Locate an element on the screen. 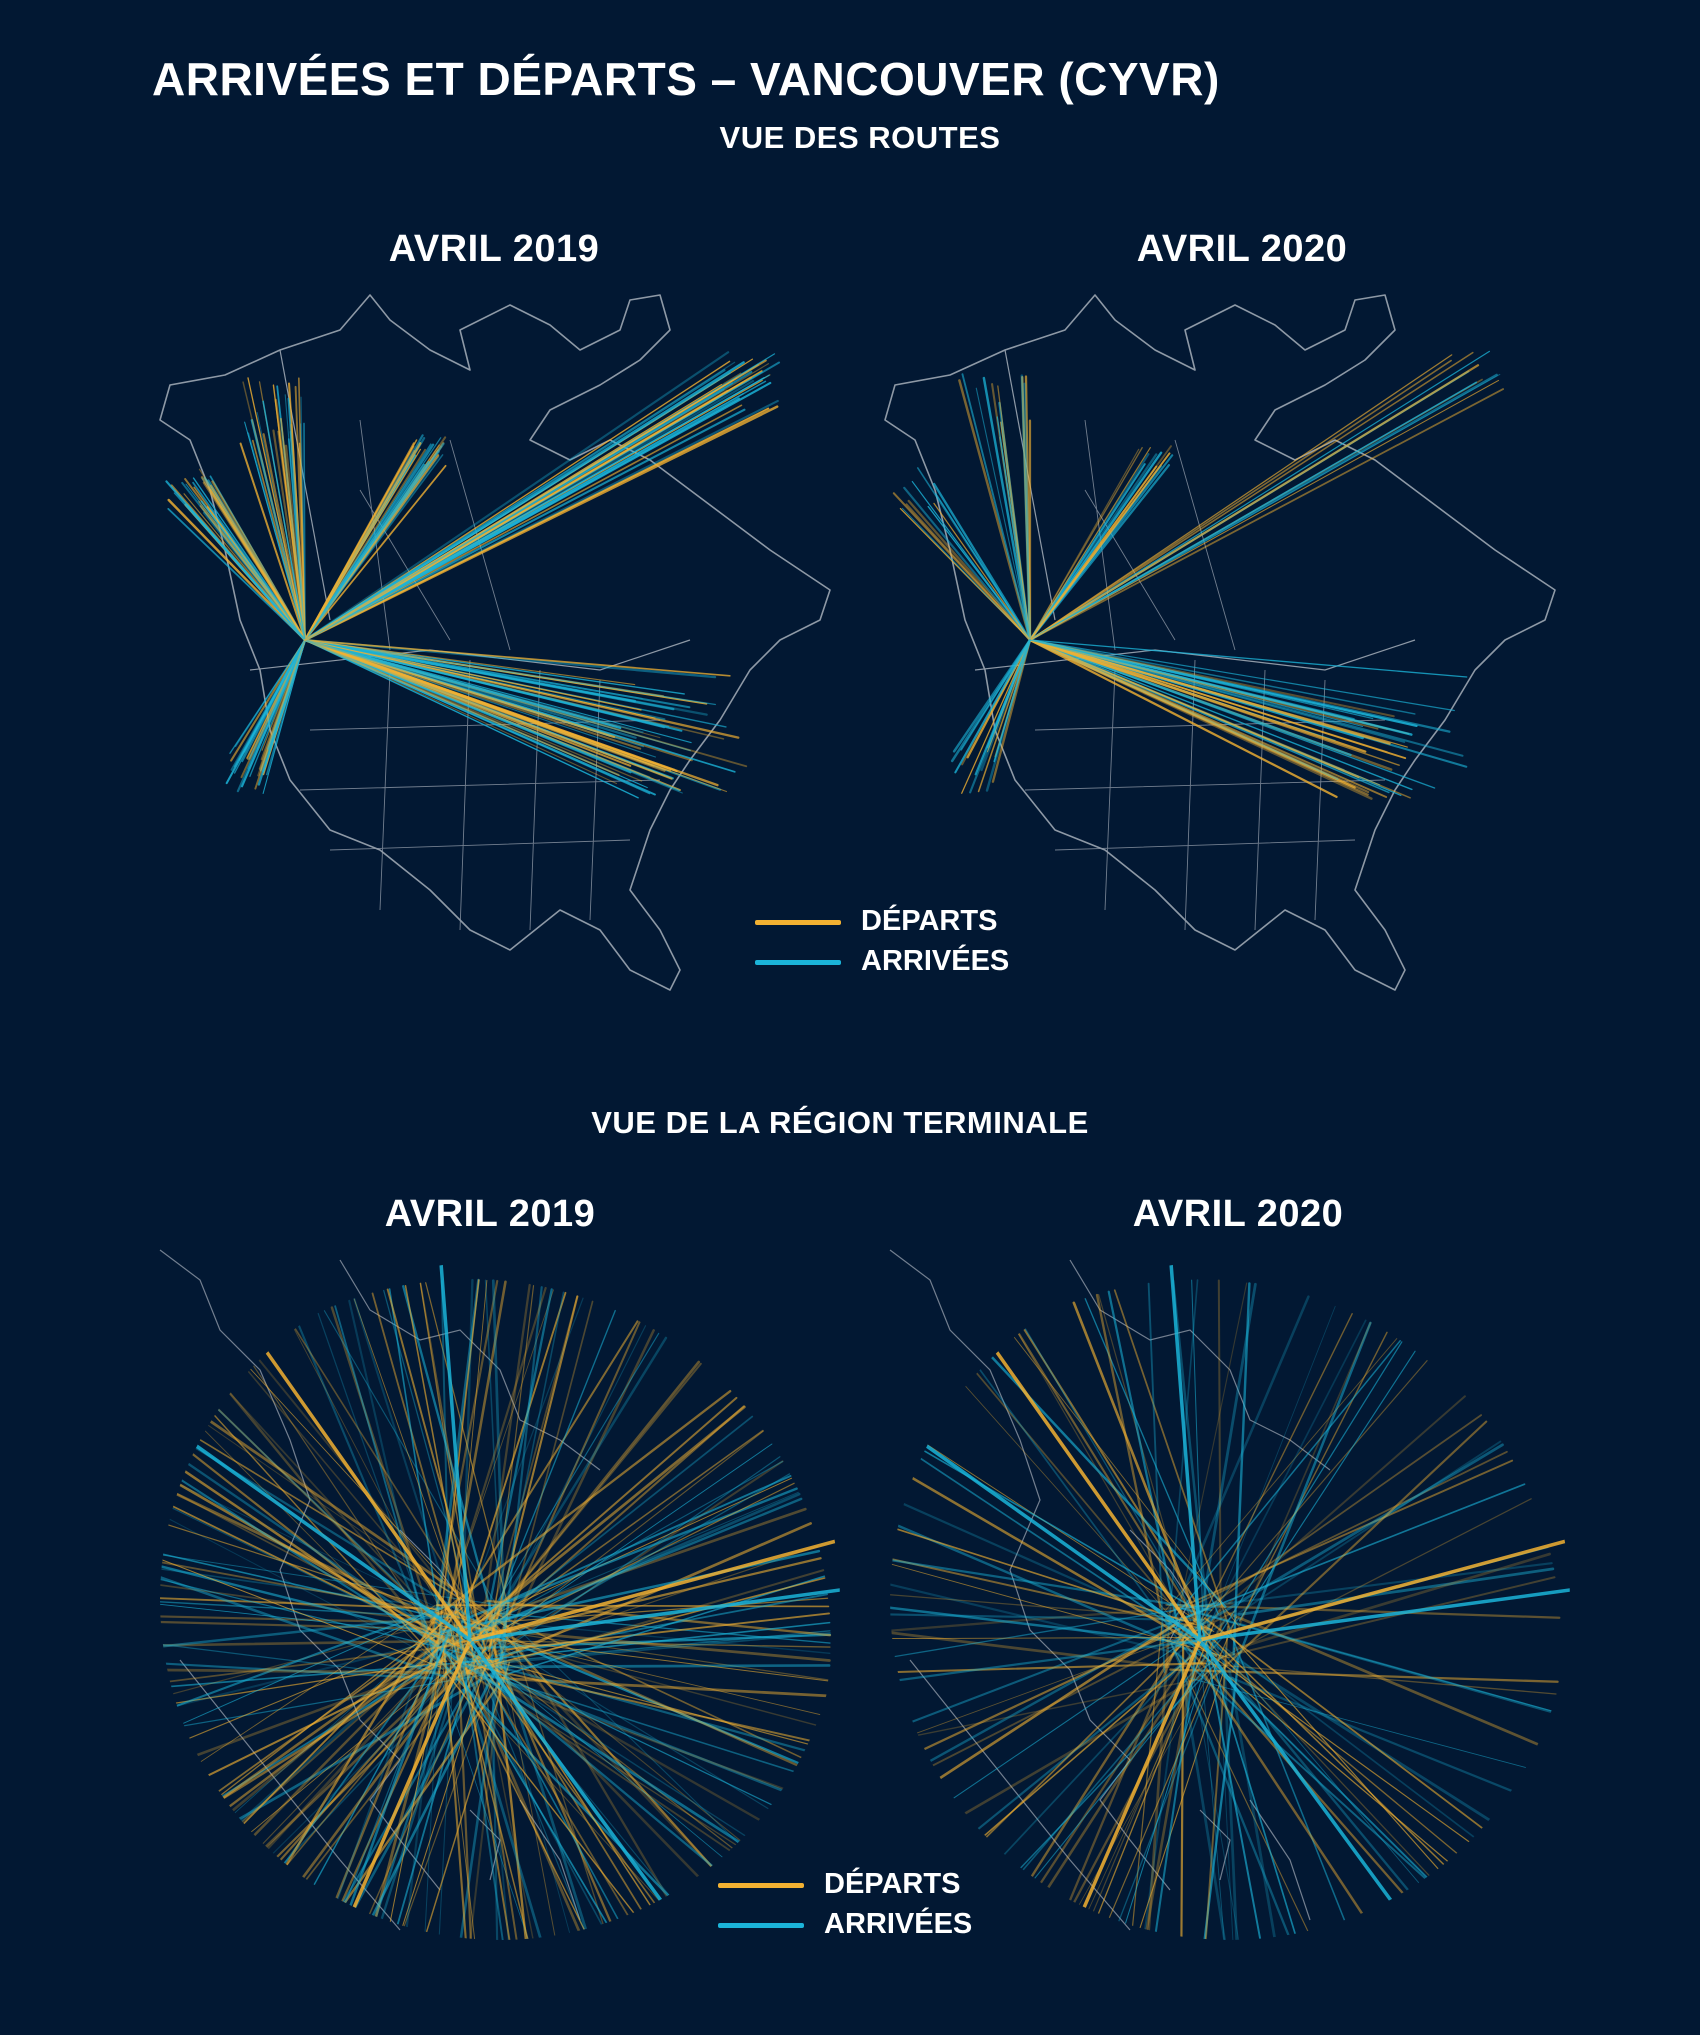  state-lines is located at coordinates (480, 675).